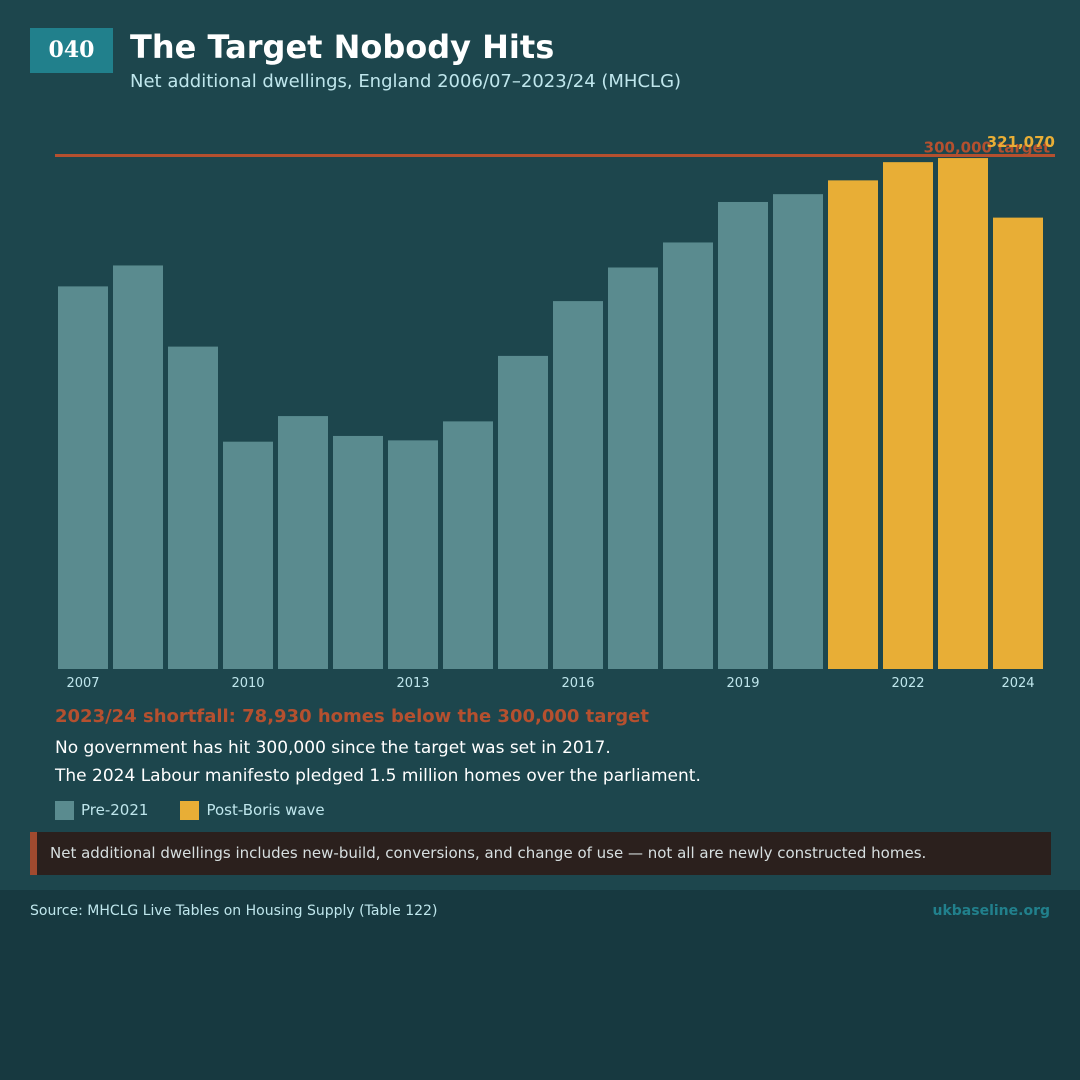 Image resolution: width=1080 pixels, height=1080 pixels. I want to click on legend-swatch-post-boris, so click(190, 810).